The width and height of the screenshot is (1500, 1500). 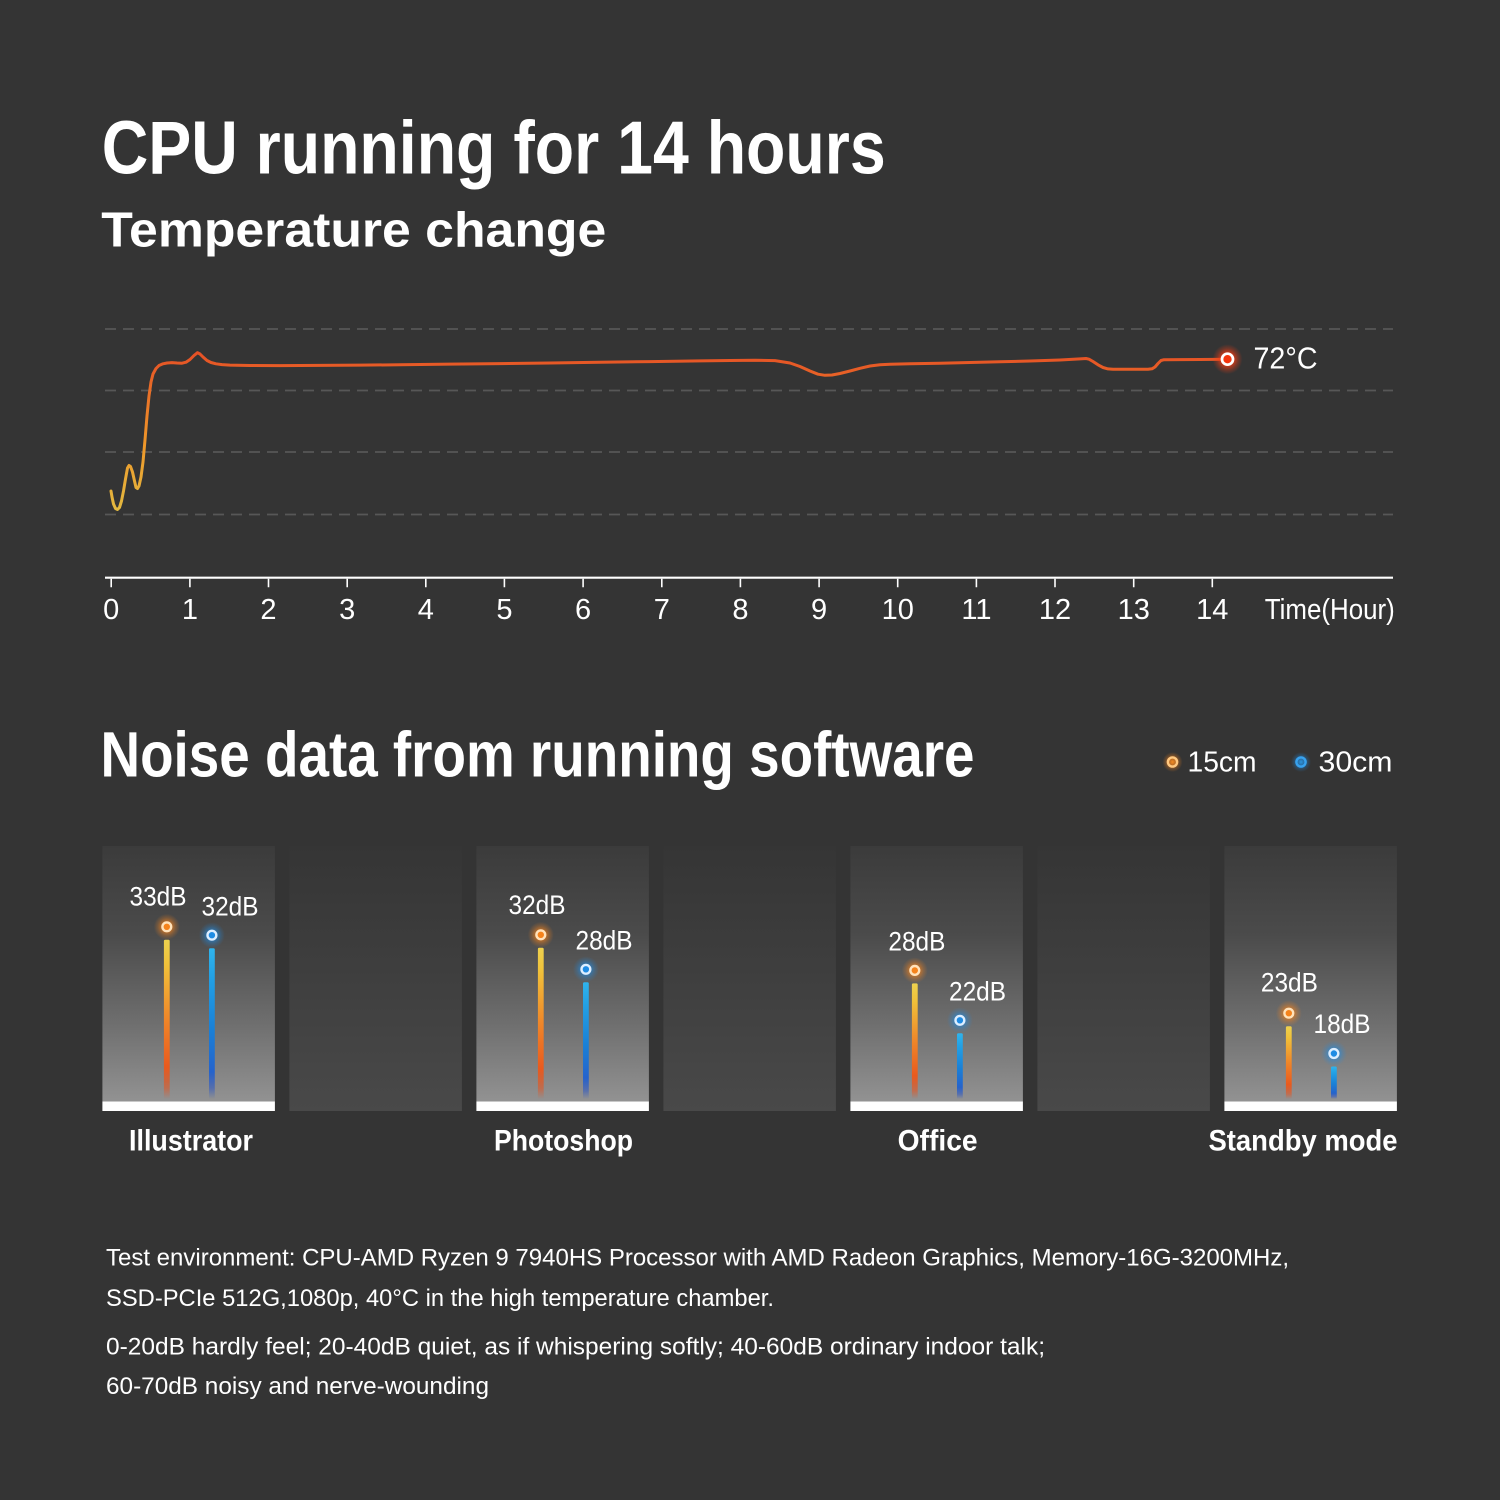 I want to click on svg-text:Noise data from running softwa: Noise data from running software, so click(x=538, y=755).